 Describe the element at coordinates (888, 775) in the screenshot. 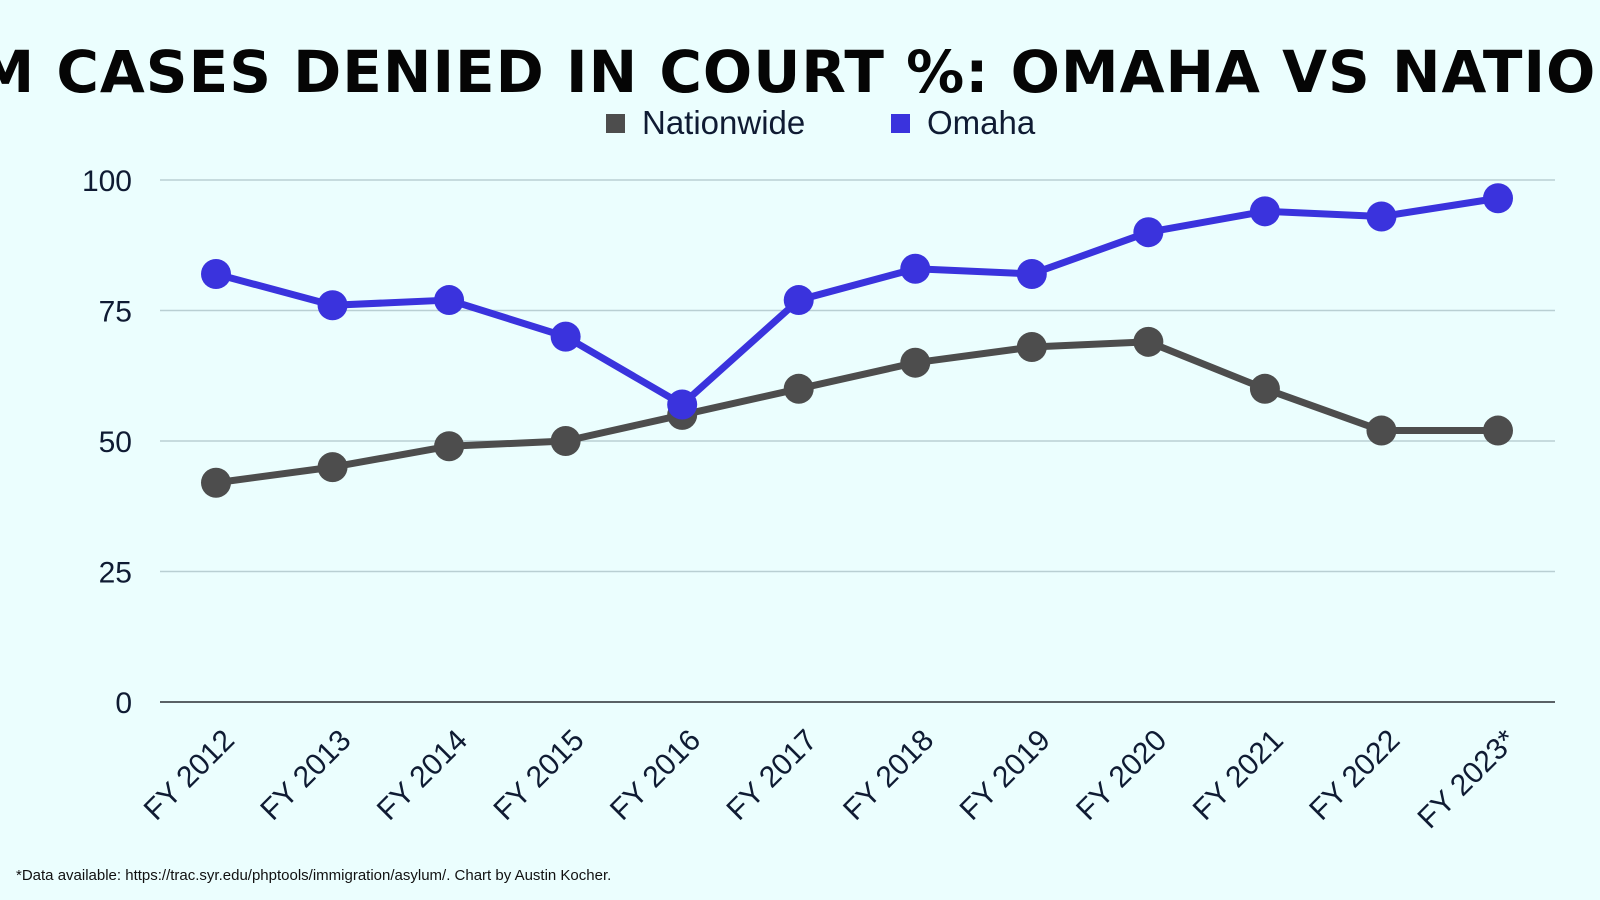

I see `x-tick-label: FY 2018` at that location.